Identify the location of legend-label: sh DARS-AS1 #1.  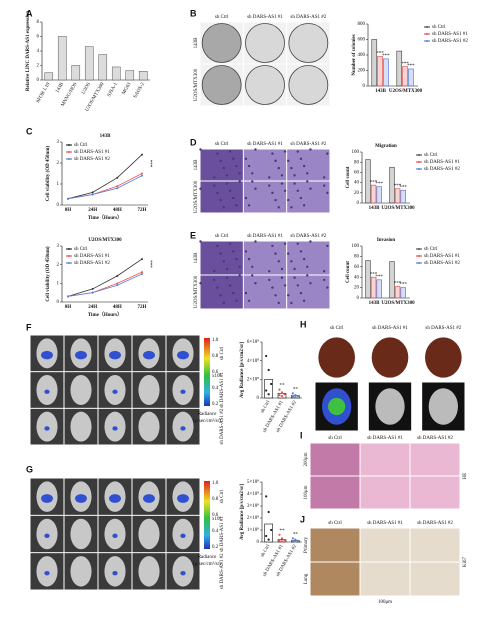
(442, 162).